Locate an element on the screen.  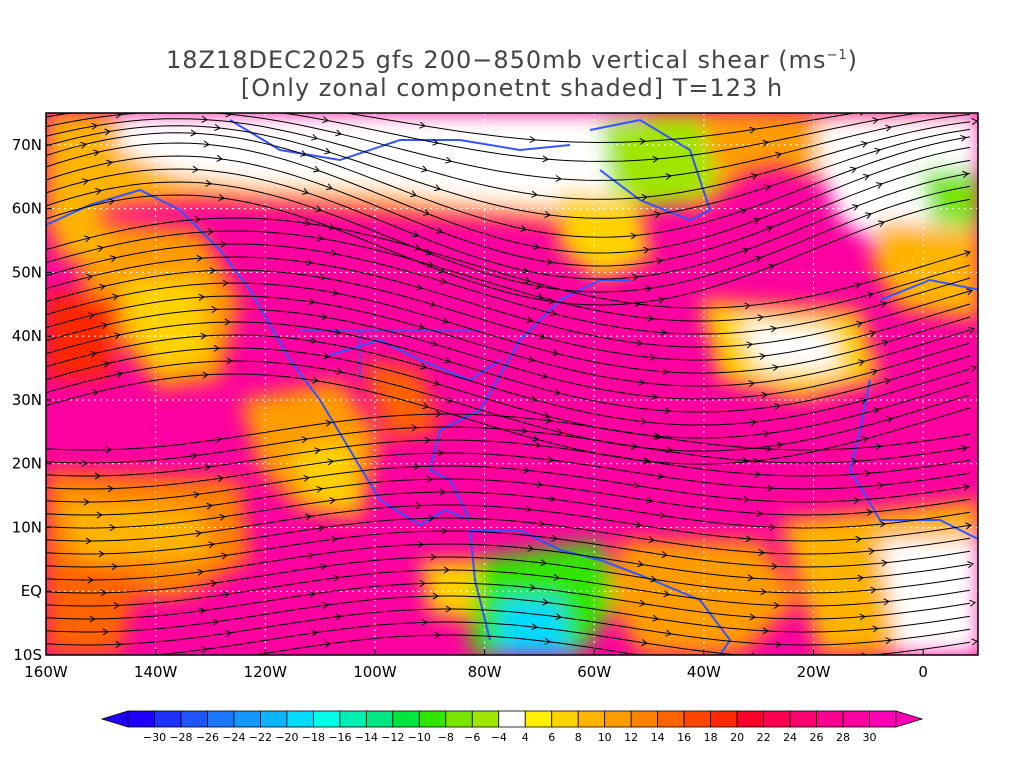
lon-axis: 160W 140W 120W 100W 80W 60W 40W 20W 0 is located at coordinates (476, 665).